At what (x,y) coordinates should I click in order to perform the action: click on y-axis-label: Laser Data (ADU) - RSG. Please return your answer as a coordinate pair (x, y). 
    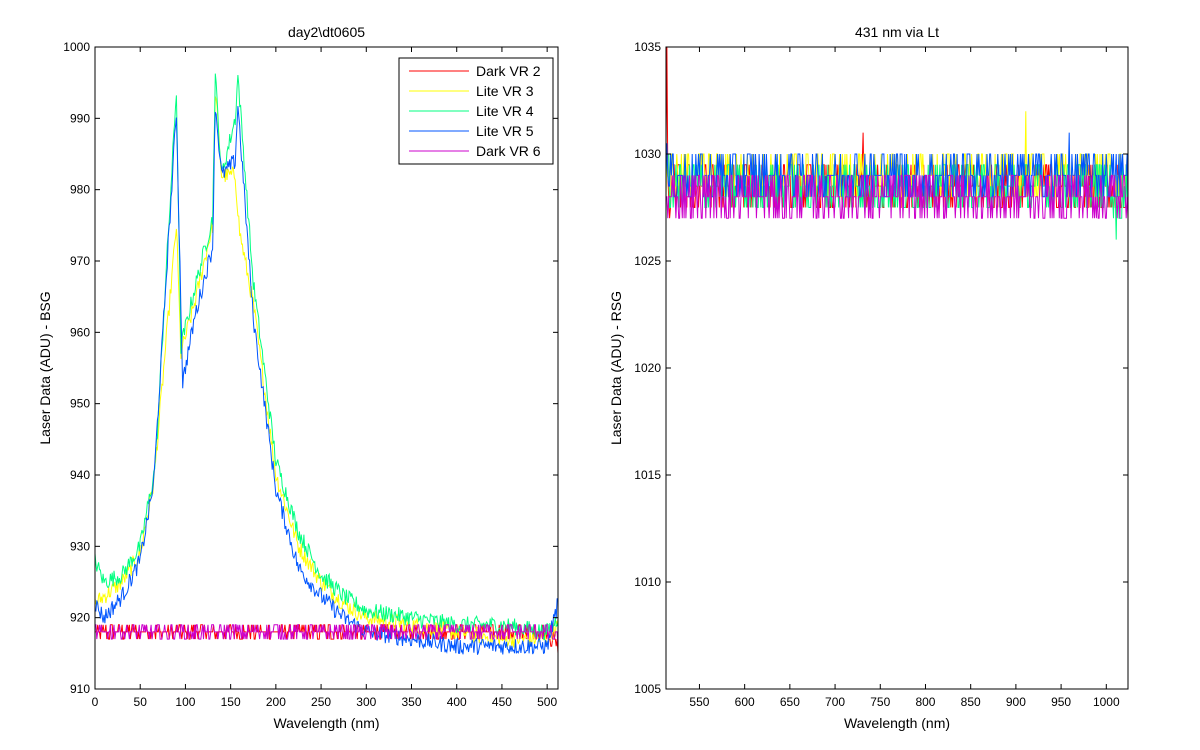
    Looking at the image, I should click on (616, 368).